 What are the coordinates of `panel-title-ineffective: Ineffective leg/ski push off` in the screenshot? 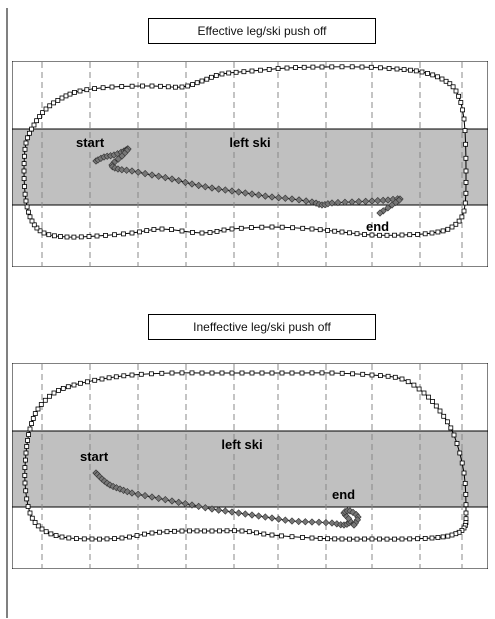 It's located at (262, 327).